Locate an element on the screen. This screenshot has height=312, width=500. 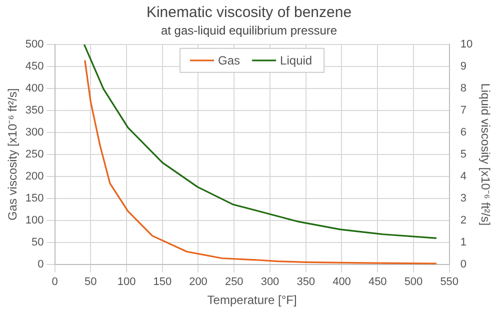
y2-tick-label: 7 is located at coordinates (463, 110).